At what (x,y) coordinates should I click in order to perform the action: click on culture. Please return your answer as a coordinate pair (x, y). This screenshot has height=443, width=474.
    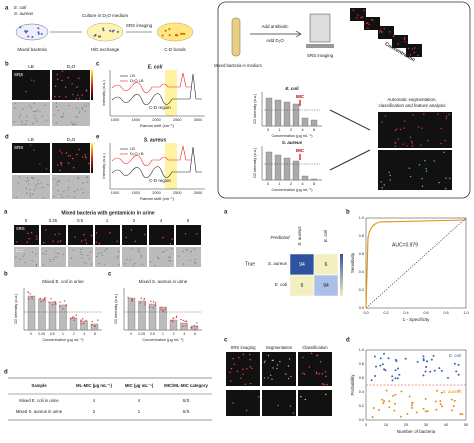
    Looking at the image, I should click on (175, 32).